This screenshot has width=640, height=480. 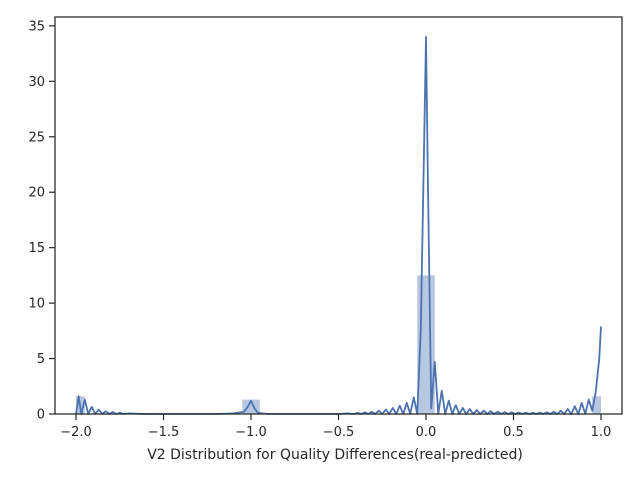 I want to click on y-tick-label: 10, so click(x=36, y=304).